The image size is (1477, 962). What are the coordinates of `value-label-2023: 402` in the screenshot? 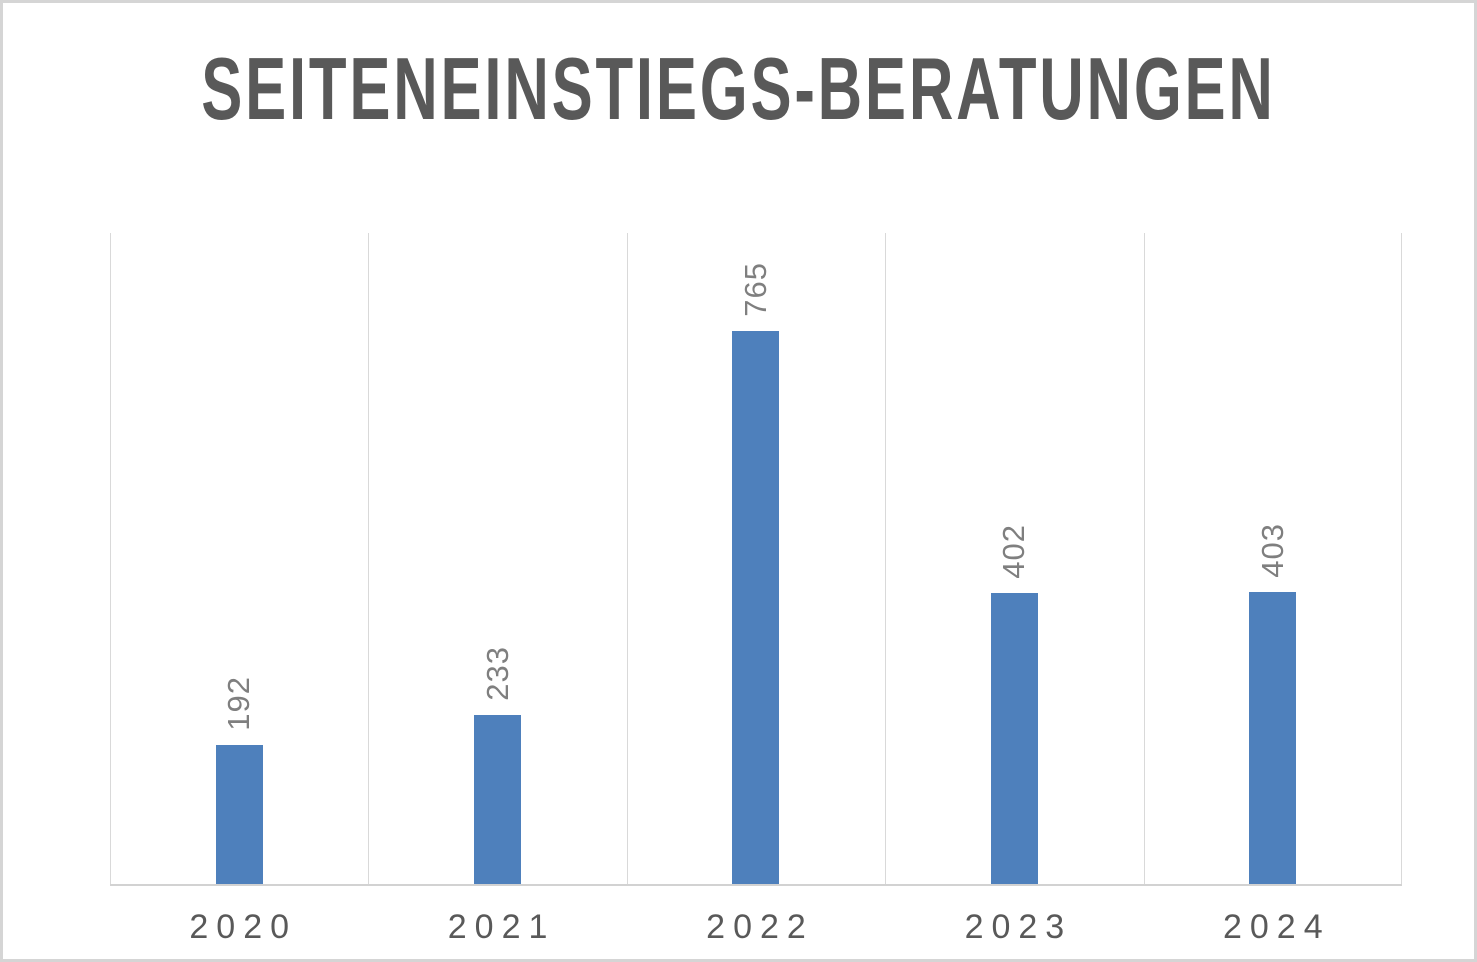 It's located at (1014, 551).